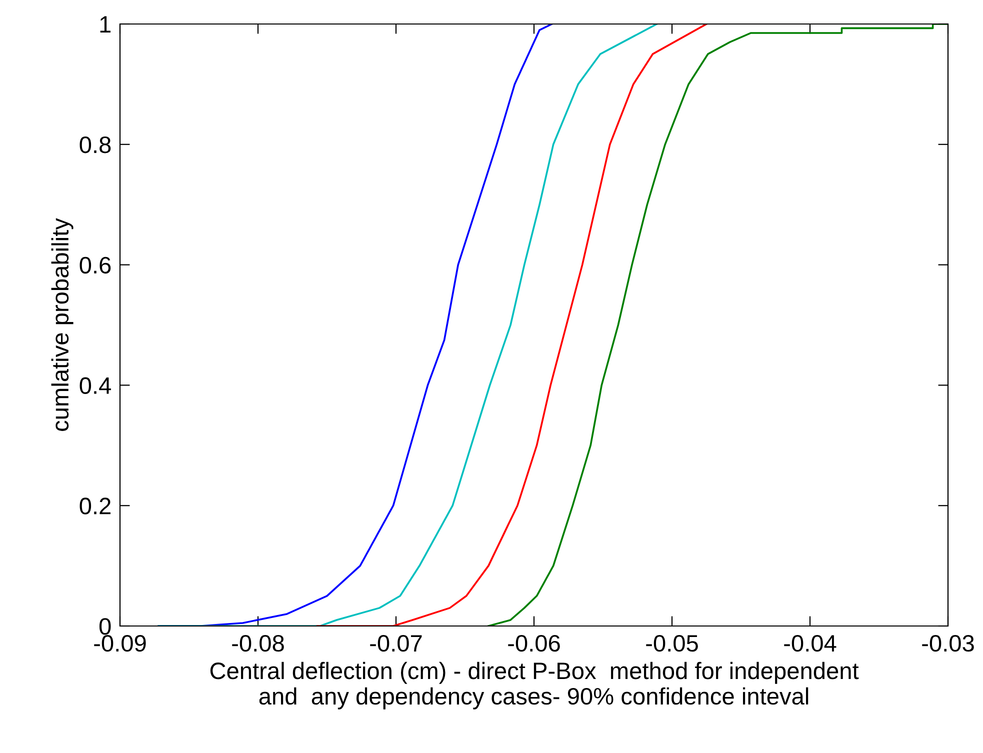 This screenshot has width=983, height=753. Describe the element at coordinates (105, 626) in the screenshot. I see `y-tick-label: 0` at that location.